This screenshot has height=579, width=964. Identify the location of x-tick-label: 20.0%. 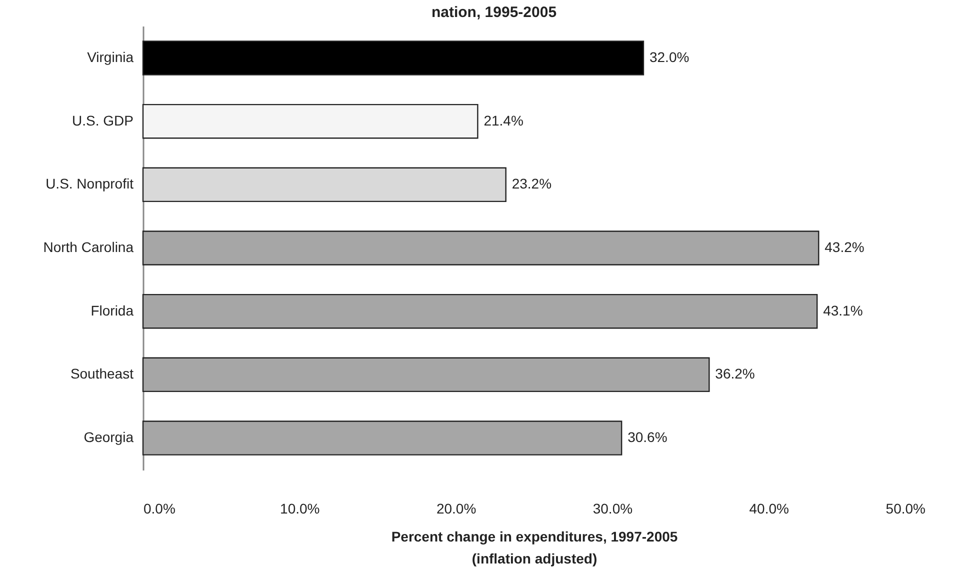
(456, 508).